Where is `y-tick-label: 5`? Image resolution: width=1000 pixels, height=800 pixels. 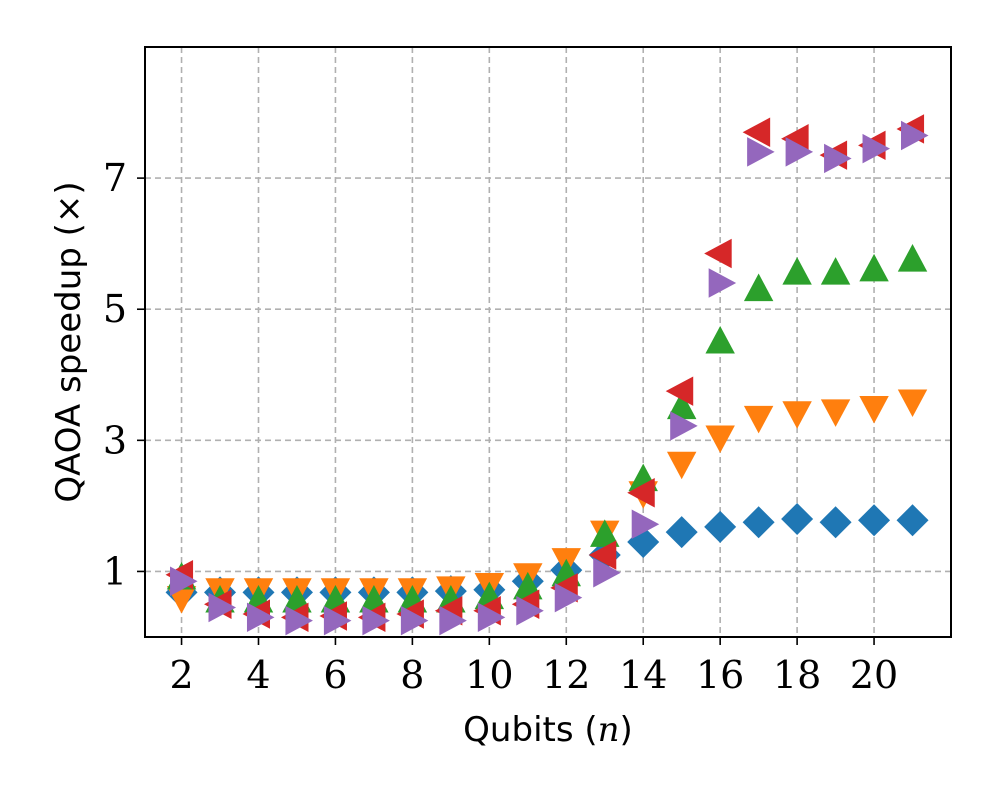
y-tick-label: 5 is located at coordinates (115, 309).